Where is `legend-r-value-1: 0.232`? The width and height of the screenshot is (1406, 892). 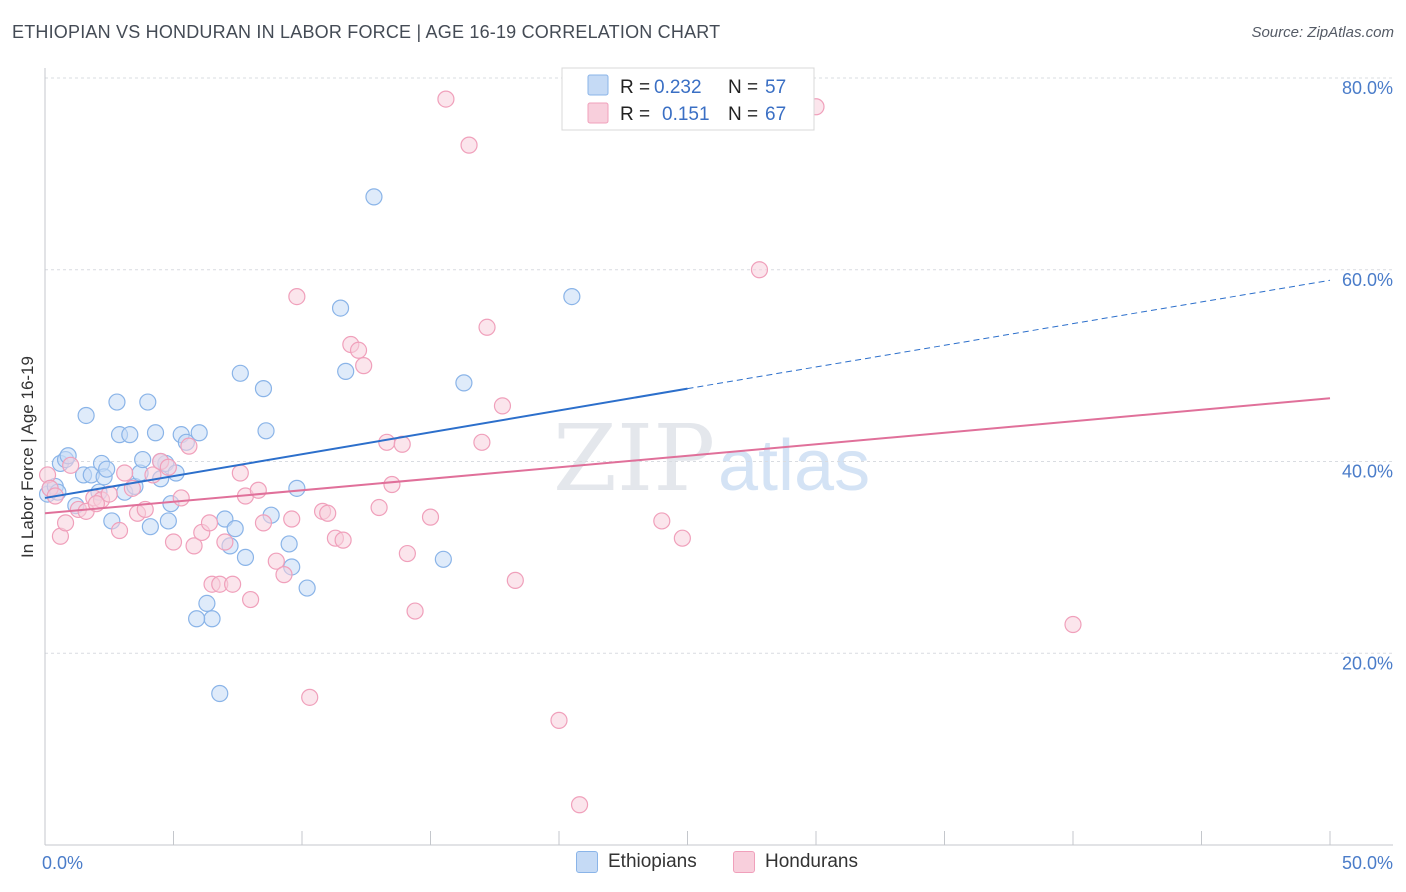
legend-r-value-1: 0.232 is located at coordinates (678, 87).